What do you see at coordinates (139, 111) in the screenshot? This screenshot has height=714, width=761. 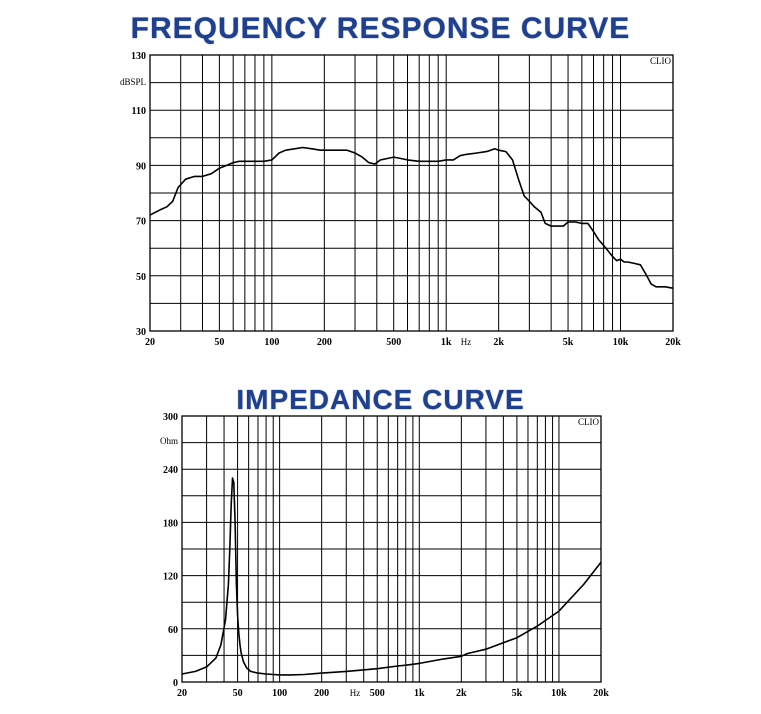 I see `y-tick-label: 110` at bounding box center [139, 111].